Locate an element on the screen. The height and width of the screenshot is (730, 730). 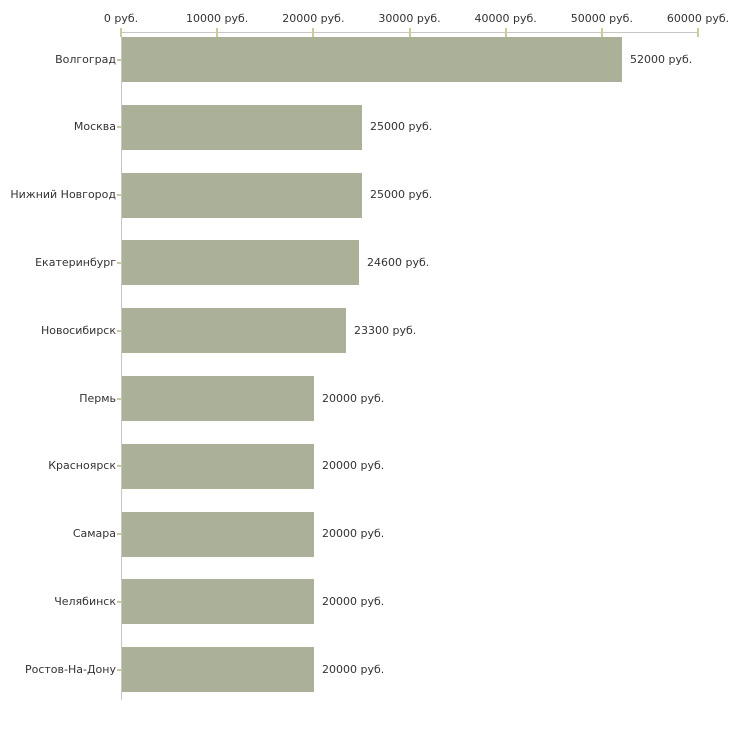
x-axis-tick-label: 30000 руб. is located at coordinates (409, 18).